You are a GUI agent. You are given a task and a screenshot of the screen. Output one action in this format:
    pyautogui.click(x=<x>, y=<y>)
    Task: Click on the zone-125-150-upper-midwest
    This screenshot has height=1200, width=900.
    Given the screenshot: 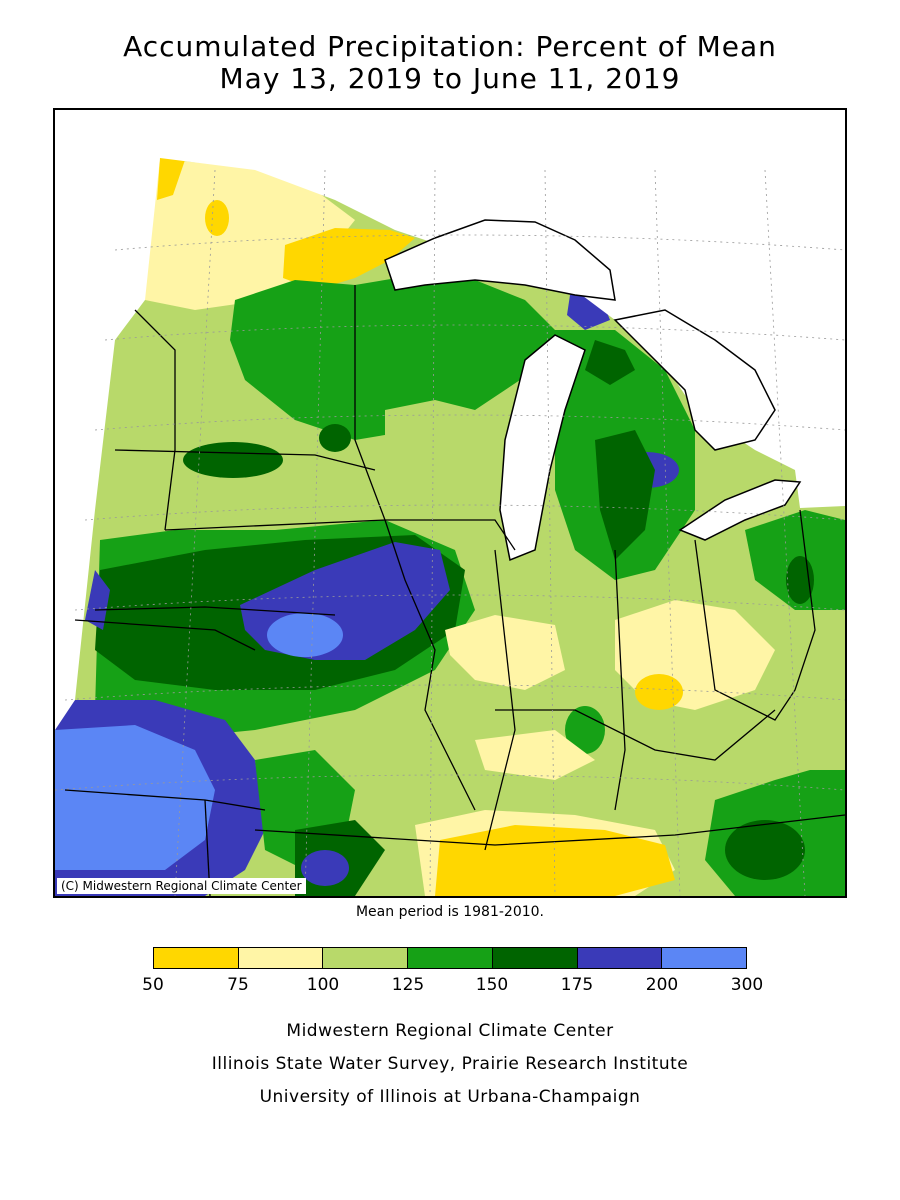 What is the action you would take?
    pyautogui.click(x=392, y=357)
    